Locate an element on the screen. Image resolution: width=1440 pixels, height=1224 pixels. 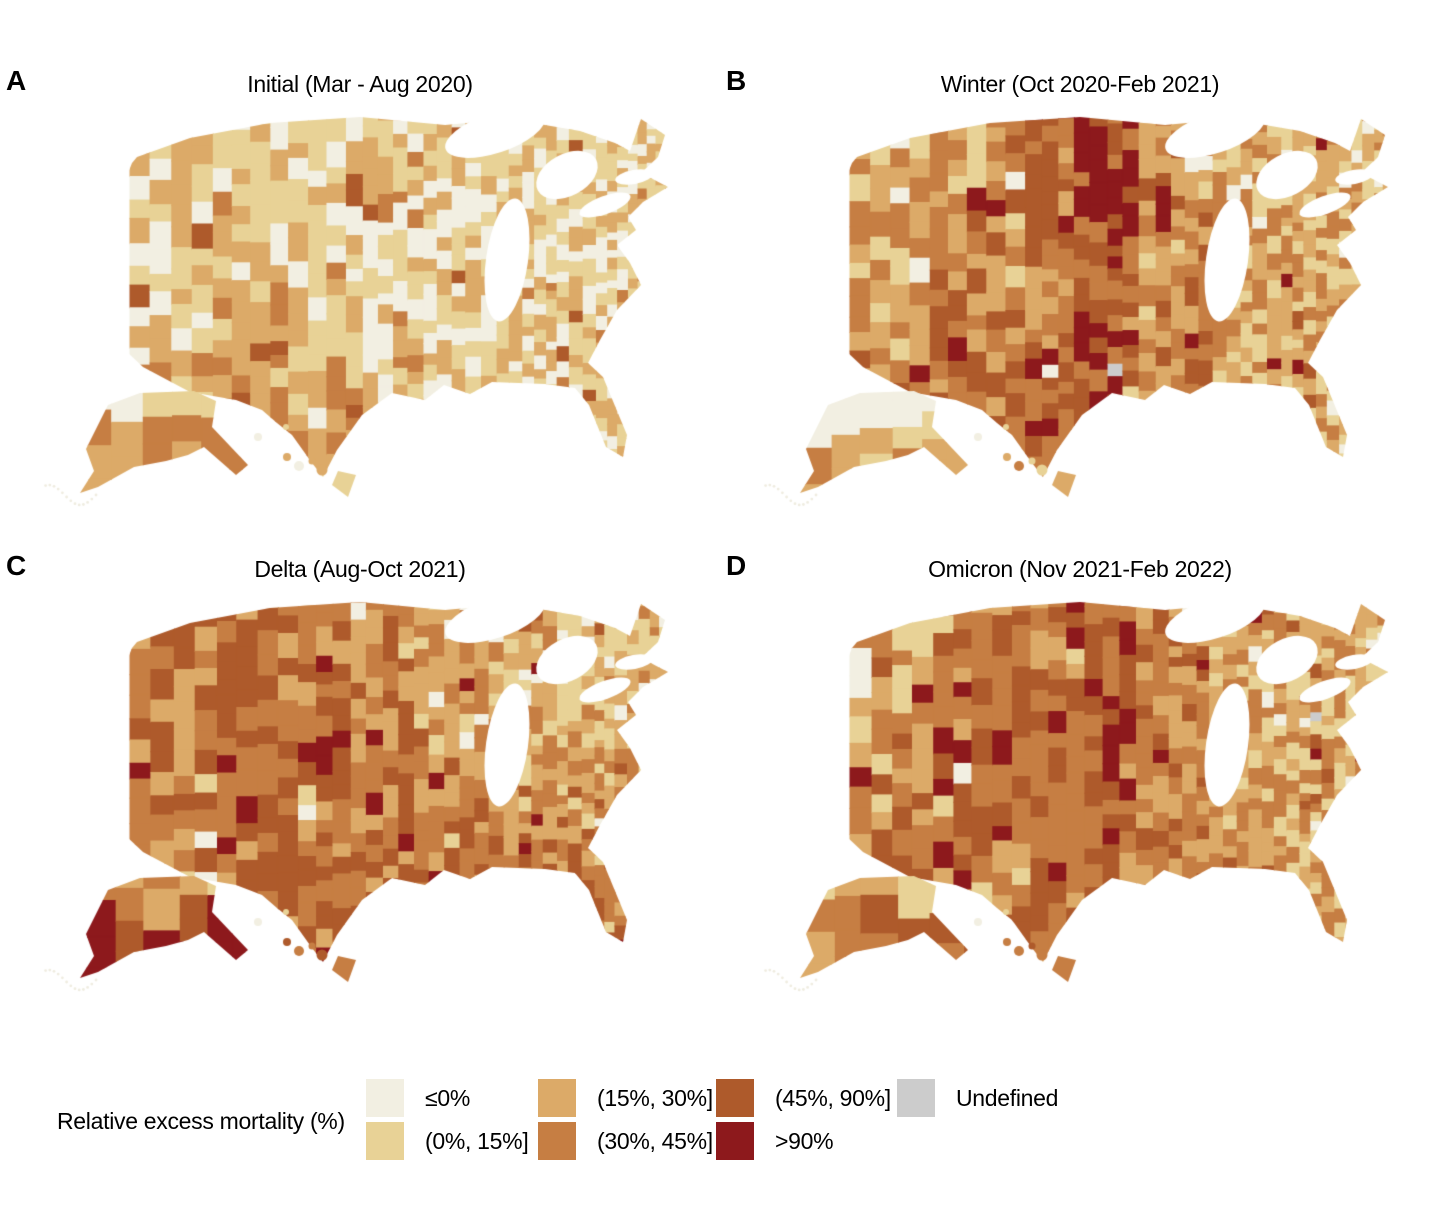
panel-title-omicron: Omicron (Nov 2021-Feb 2022) is located at coordinates (1080, 569).